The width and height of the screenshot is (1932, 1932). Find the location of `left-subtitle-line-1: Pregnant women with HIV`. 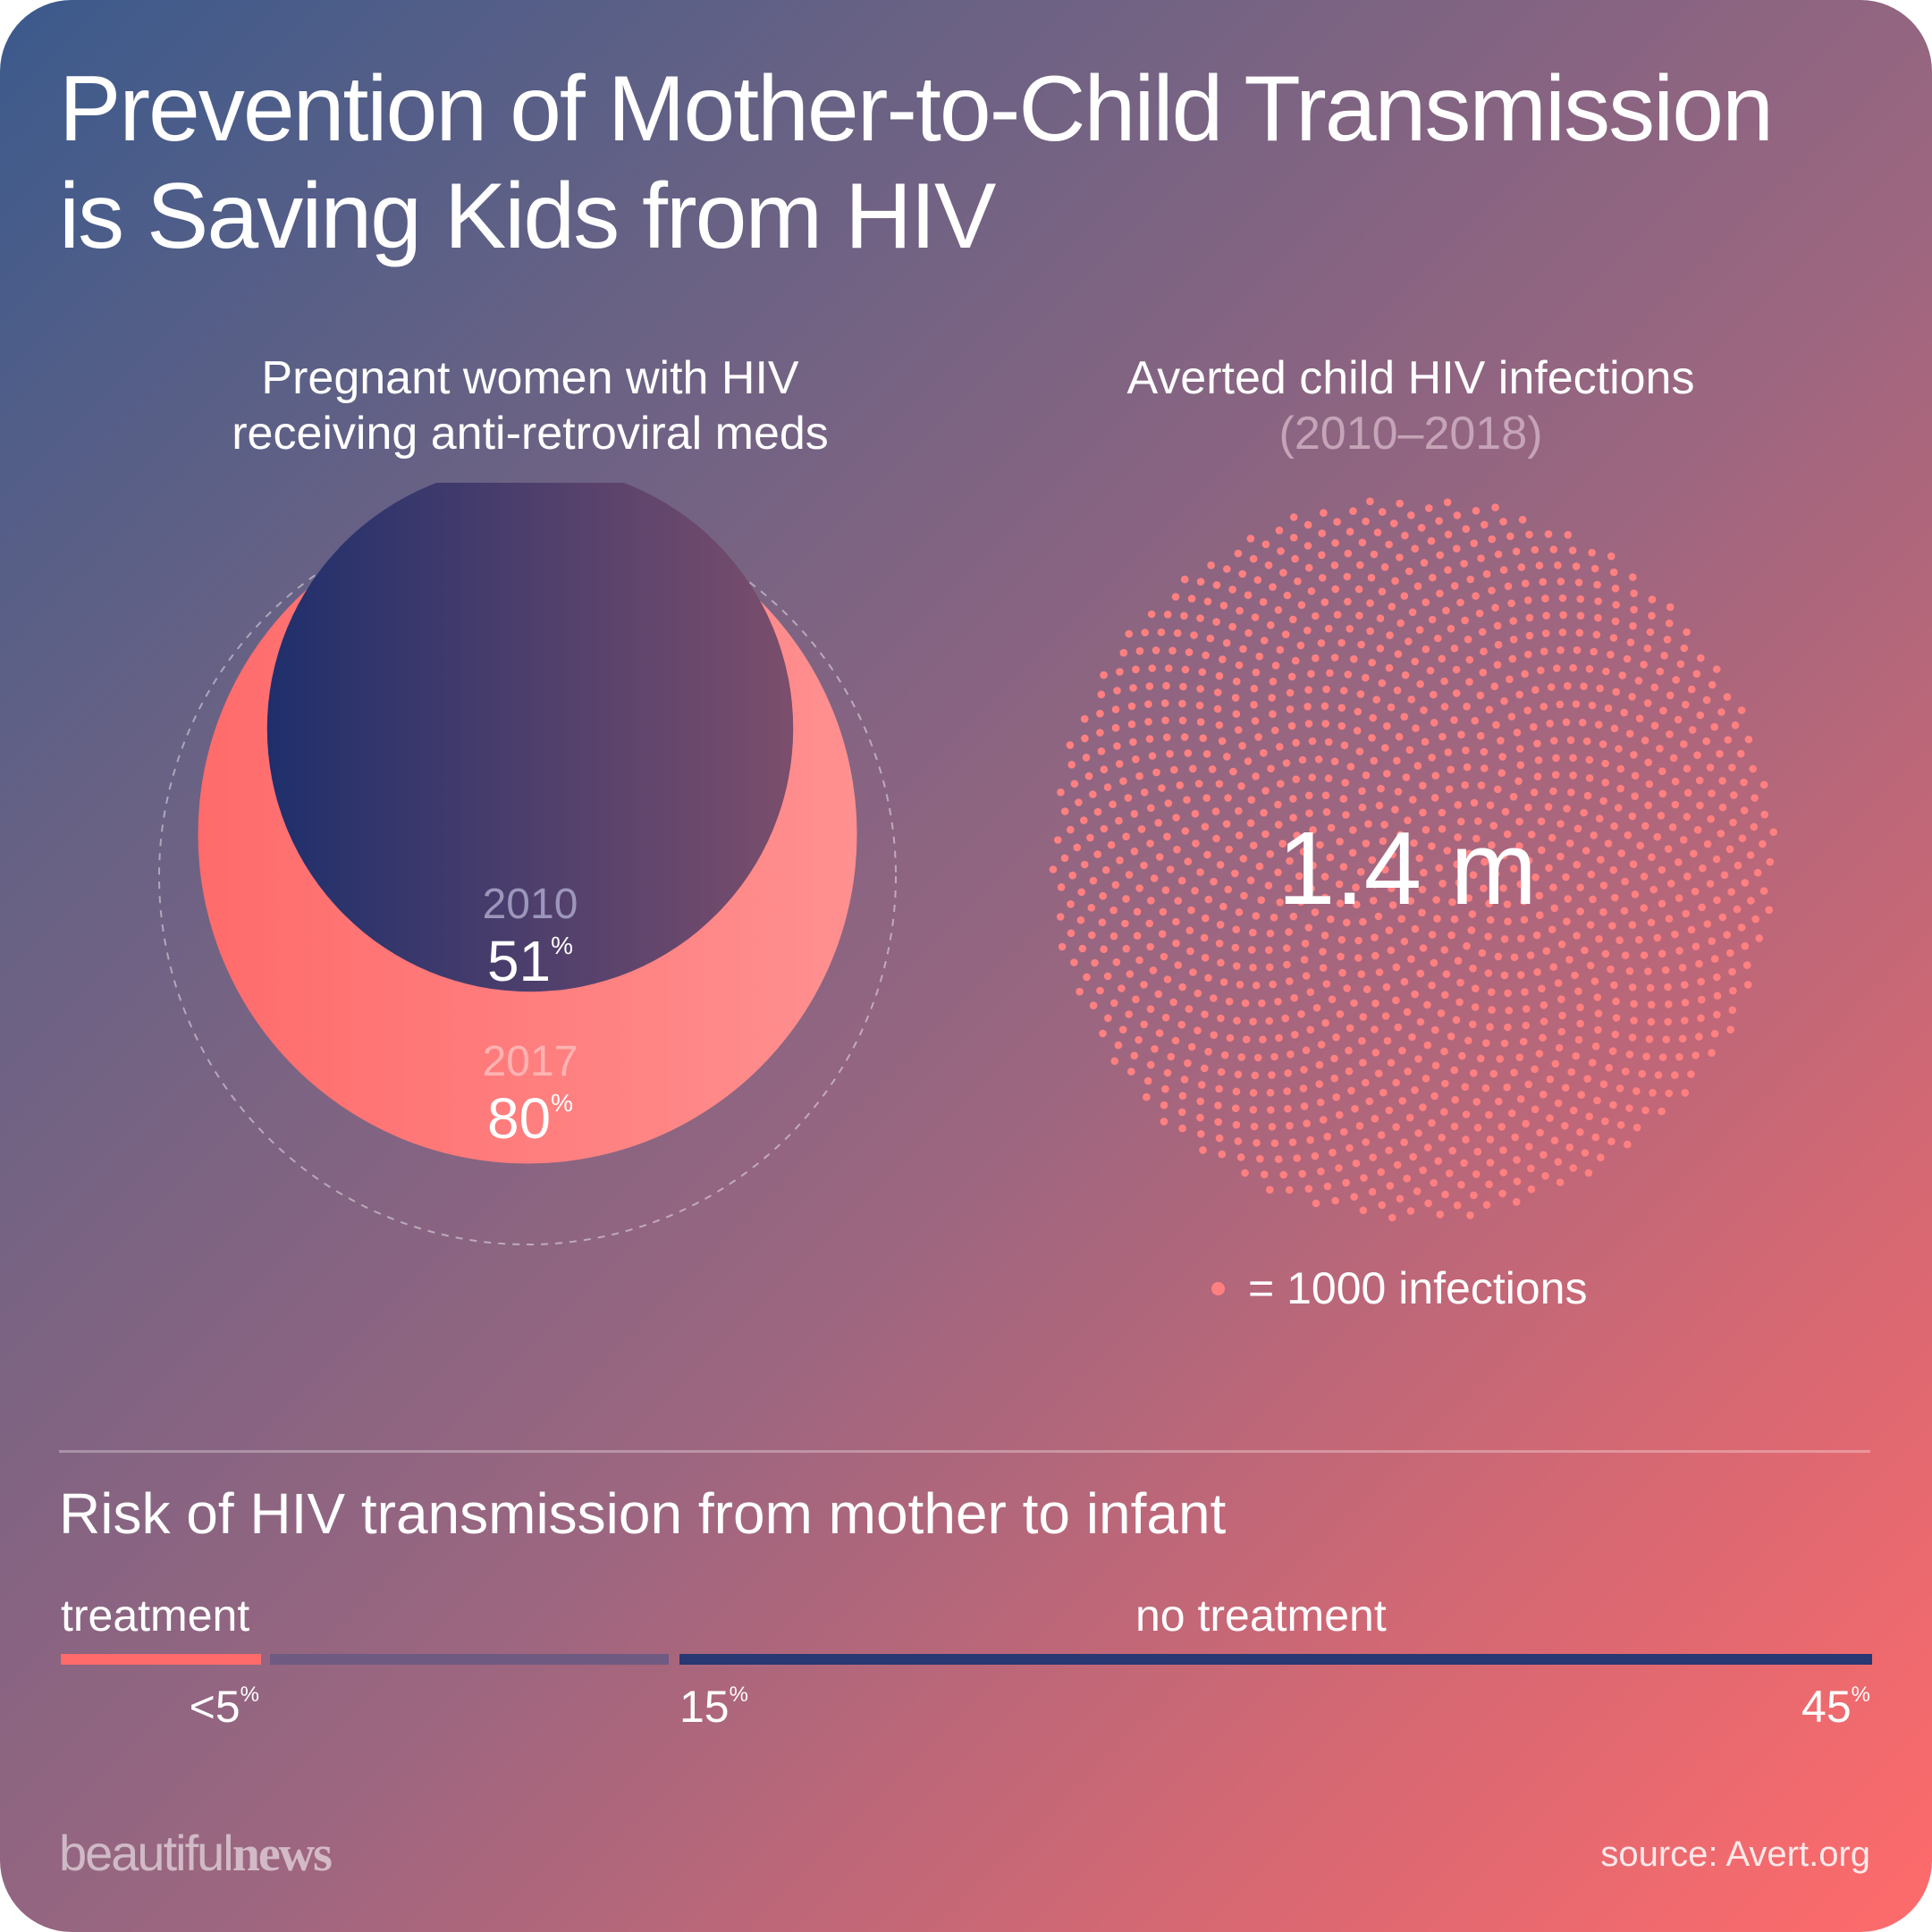

left-subtitle-line-1: Pregnant women with HIV is located at coordinates (530, 378).